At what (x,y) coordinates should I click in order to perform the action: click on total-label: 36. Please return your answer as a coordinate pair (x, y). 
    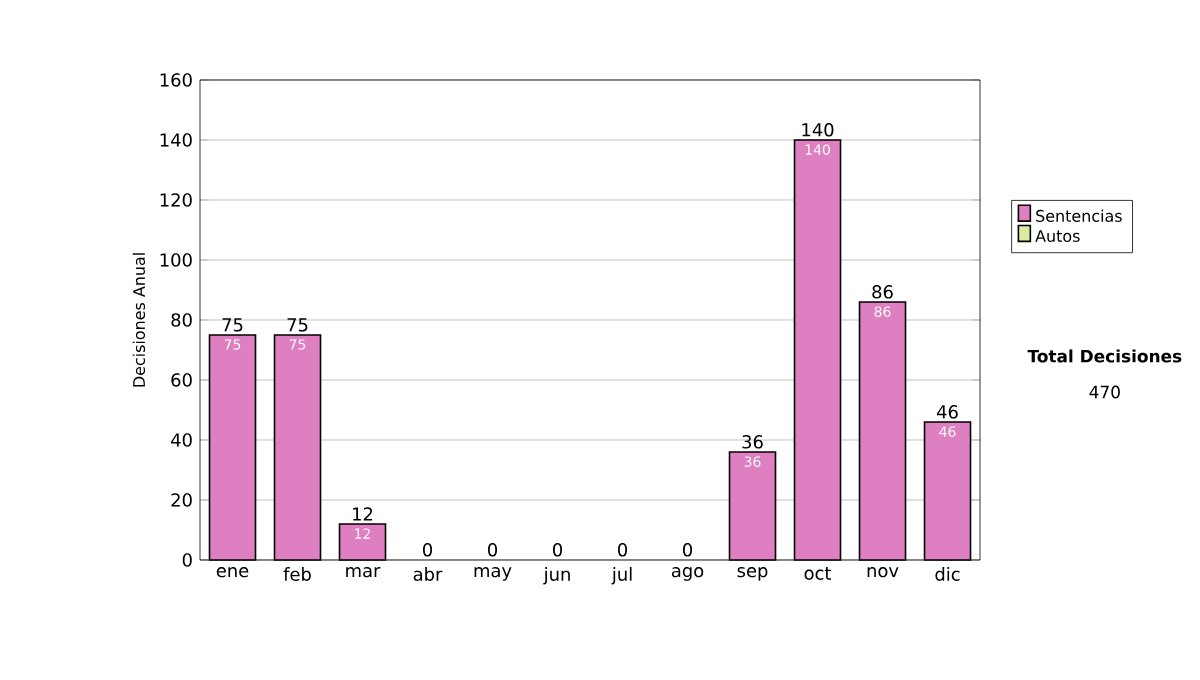
    Looking at the image, I should click on (752, 442).